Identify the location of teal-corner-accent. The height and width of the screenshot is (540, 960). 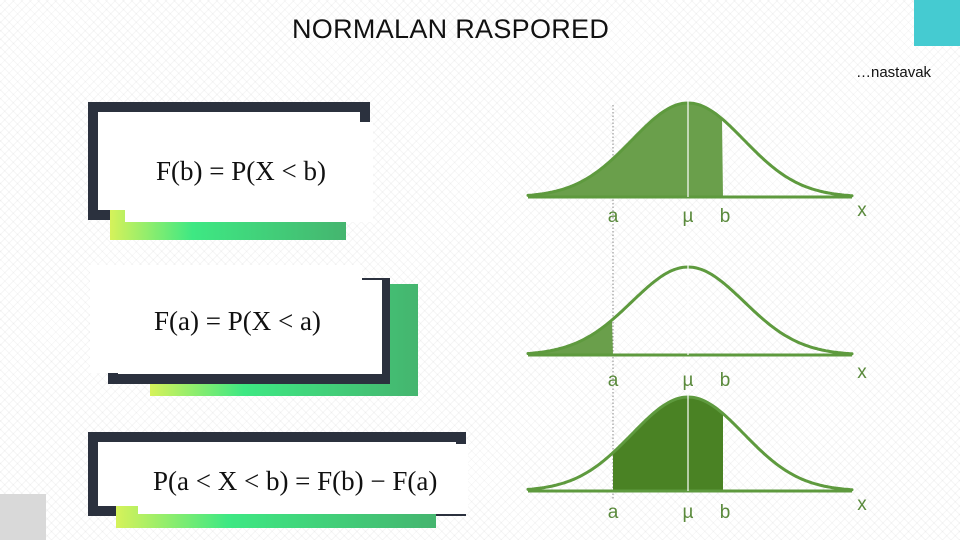
(937, 23).